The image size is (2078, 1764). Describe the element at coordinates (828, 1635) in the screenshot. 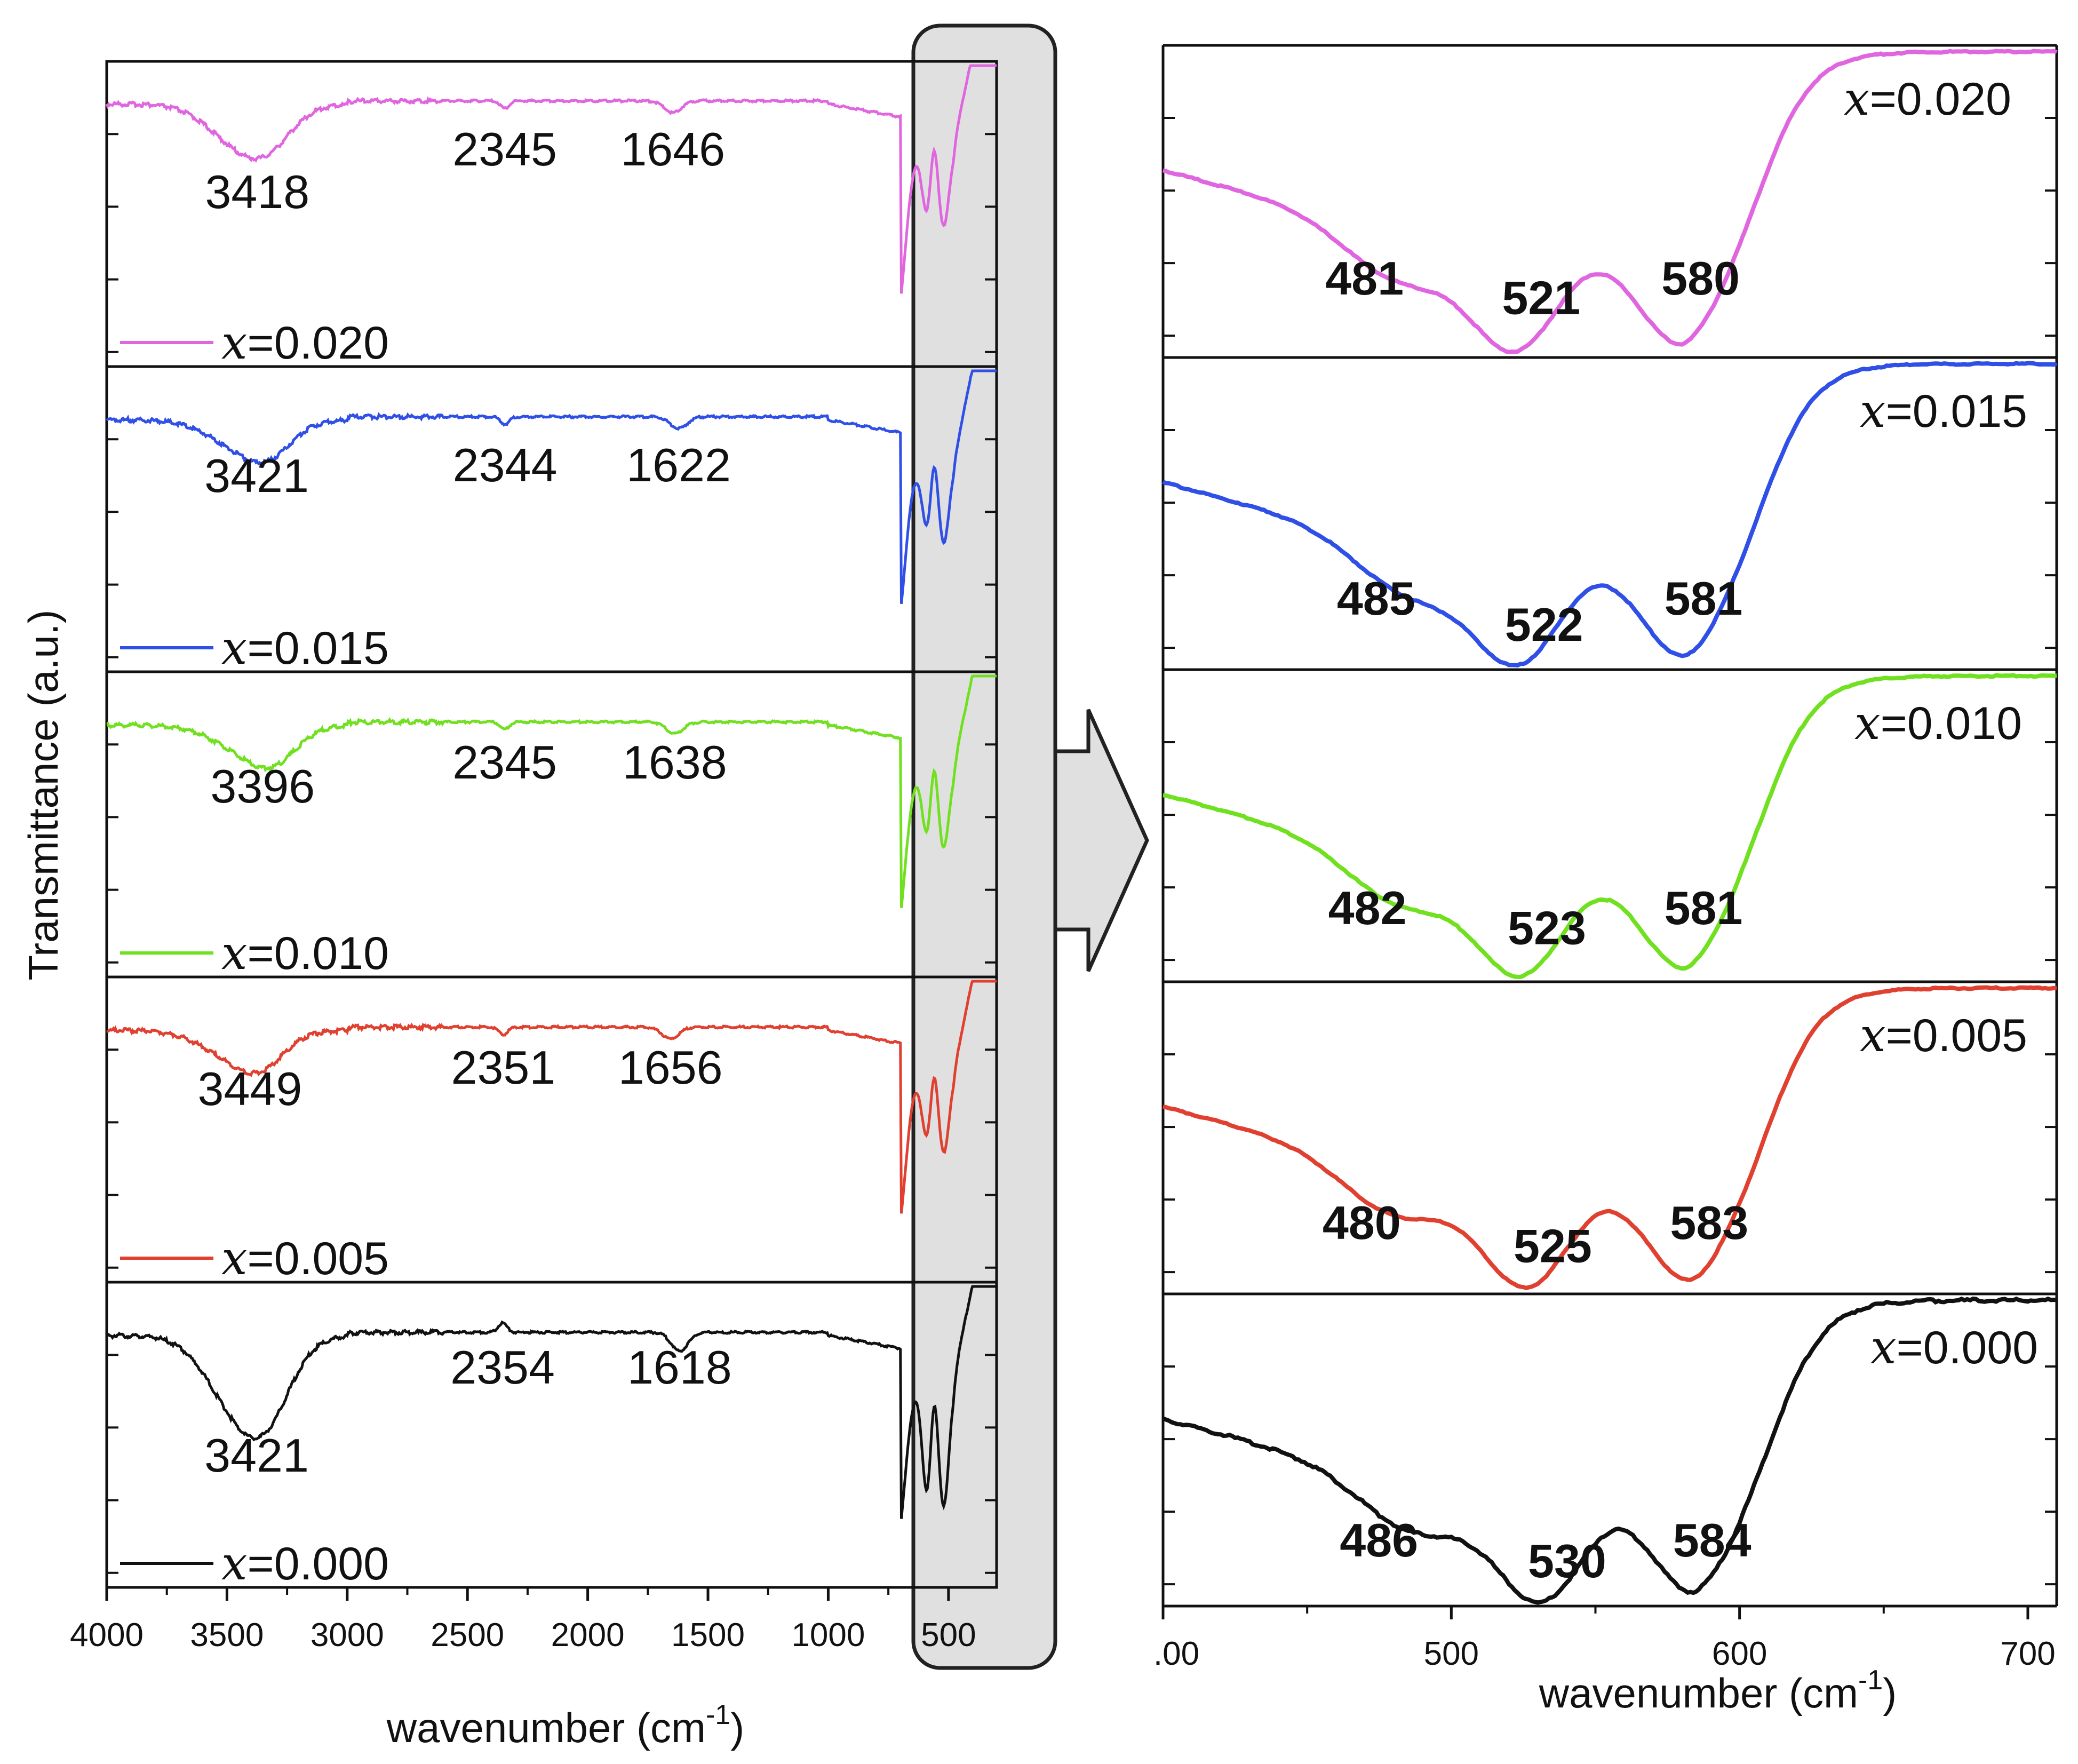

I see `x-tick-label: 1000` at that location.